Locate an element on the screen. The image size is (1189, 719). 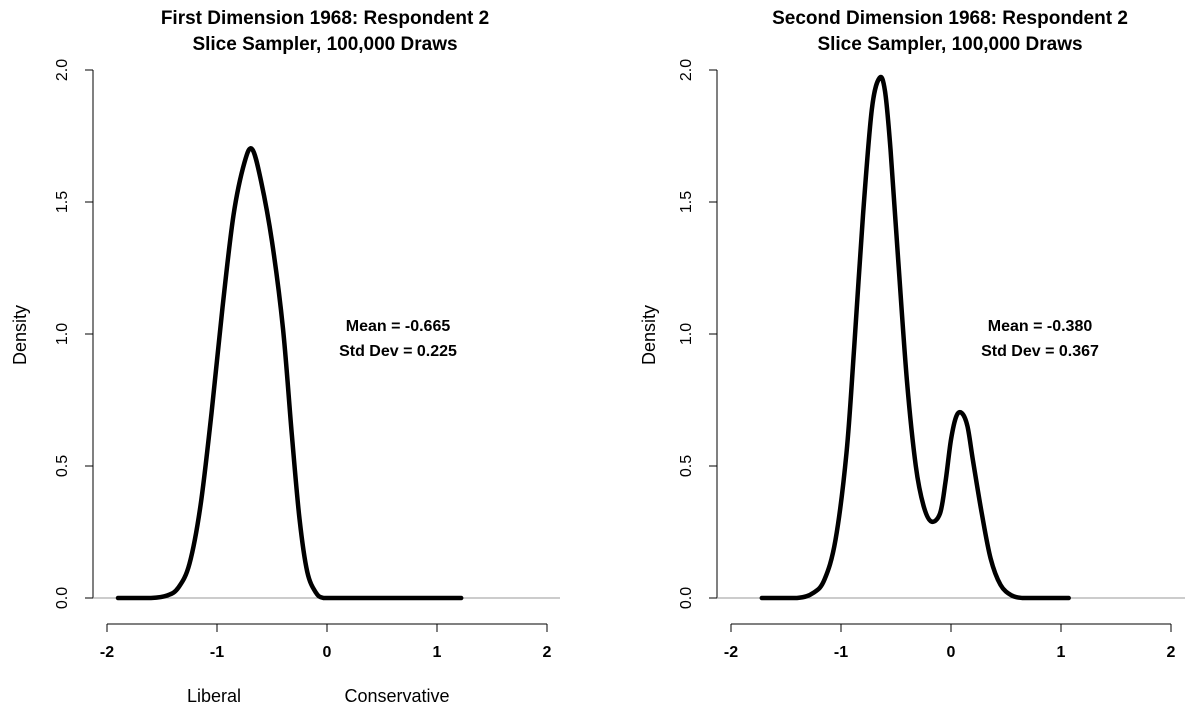
stddev-annotation: Std Dev = 0.225 is located at coordinates (398, 351).